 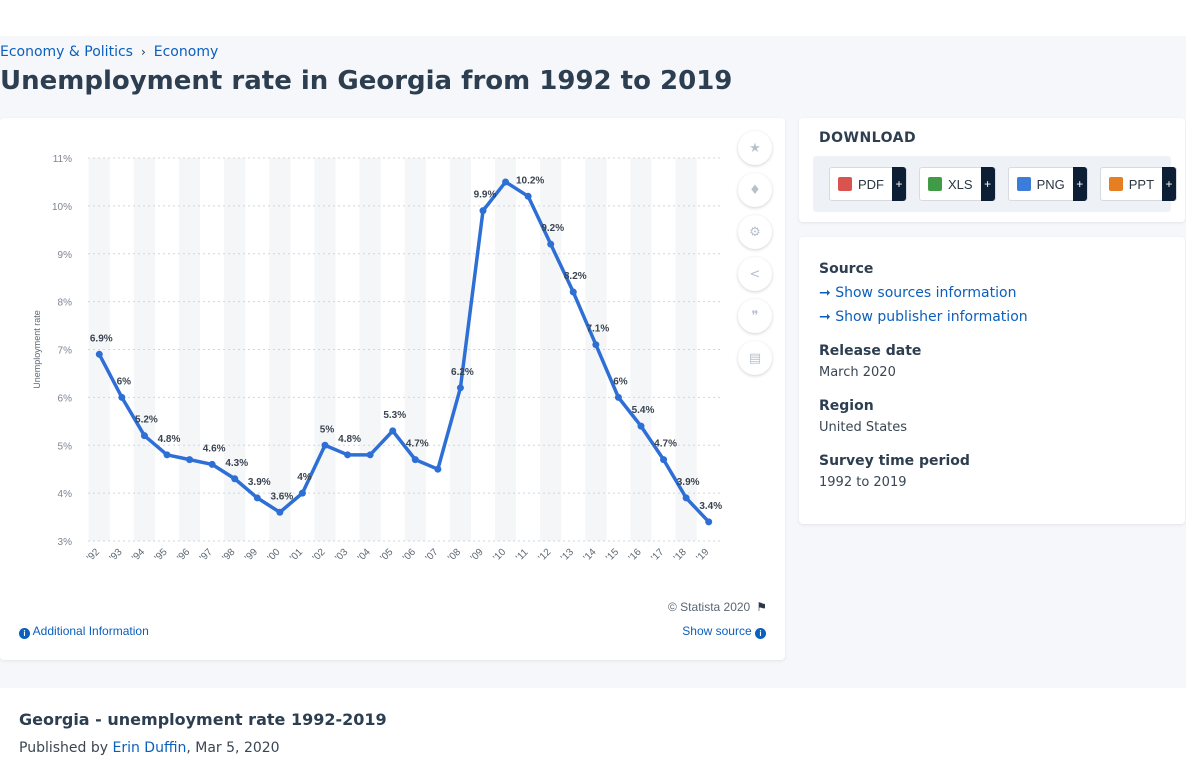 What do you see at coordinates (319, 554) in the screenshot?
I see `x-tick-label: '02` at bounding box center [319, 554].